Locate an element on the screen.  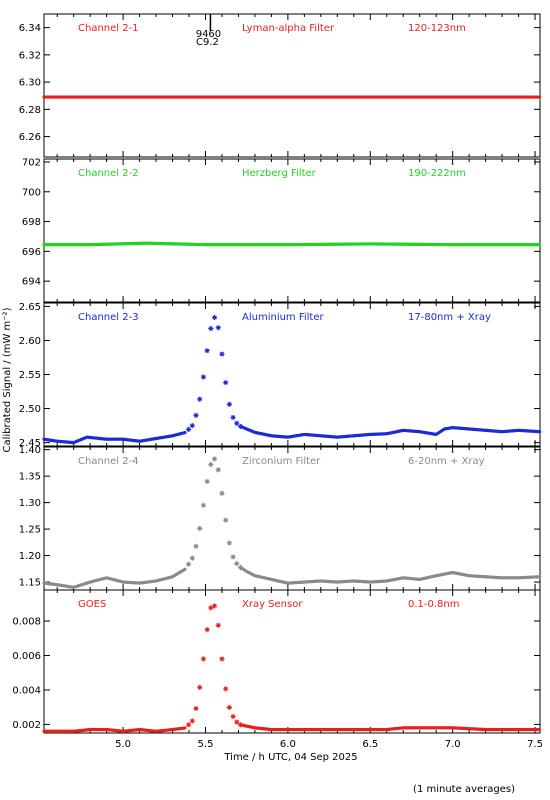
y-tick-label: 698 is located at coordinates (31, 222).